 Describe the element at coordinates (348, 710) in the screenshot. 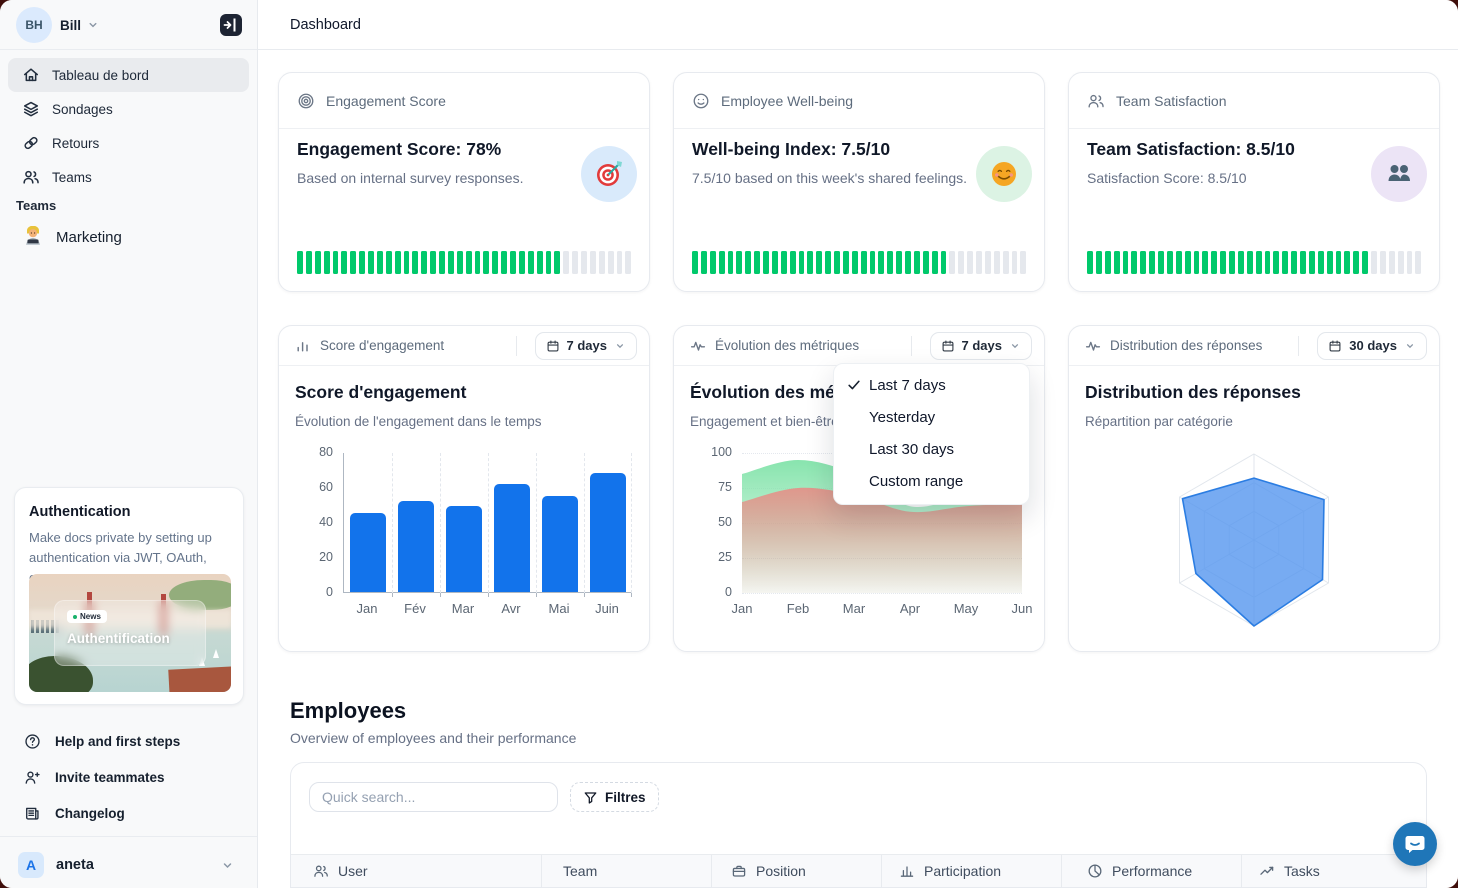

I see `employees-title: Employees` at that location.